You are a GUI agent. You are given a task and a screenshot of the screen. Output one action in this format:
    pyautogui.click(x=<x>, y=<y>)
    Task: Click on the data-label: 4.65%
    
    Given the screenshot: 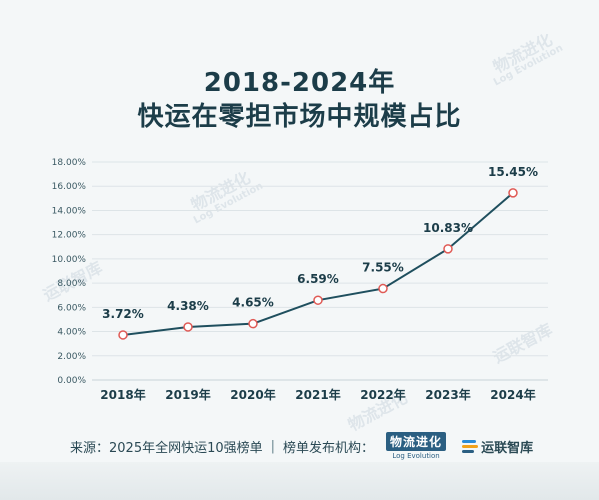 What is the action you would take?
    pyautogui.click(x=253, y=303)
    